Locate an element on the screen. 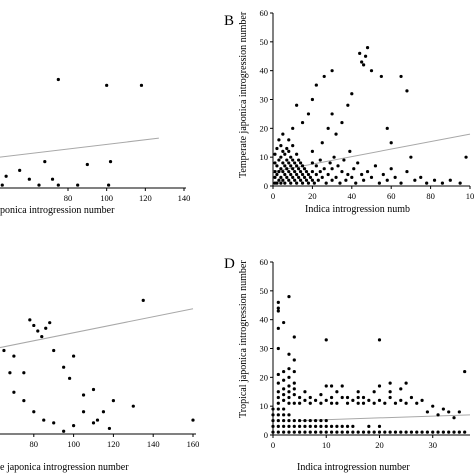 This screenshot has width=474, height=474. y-tick-label: 0 is located at coordinates (266, 186).